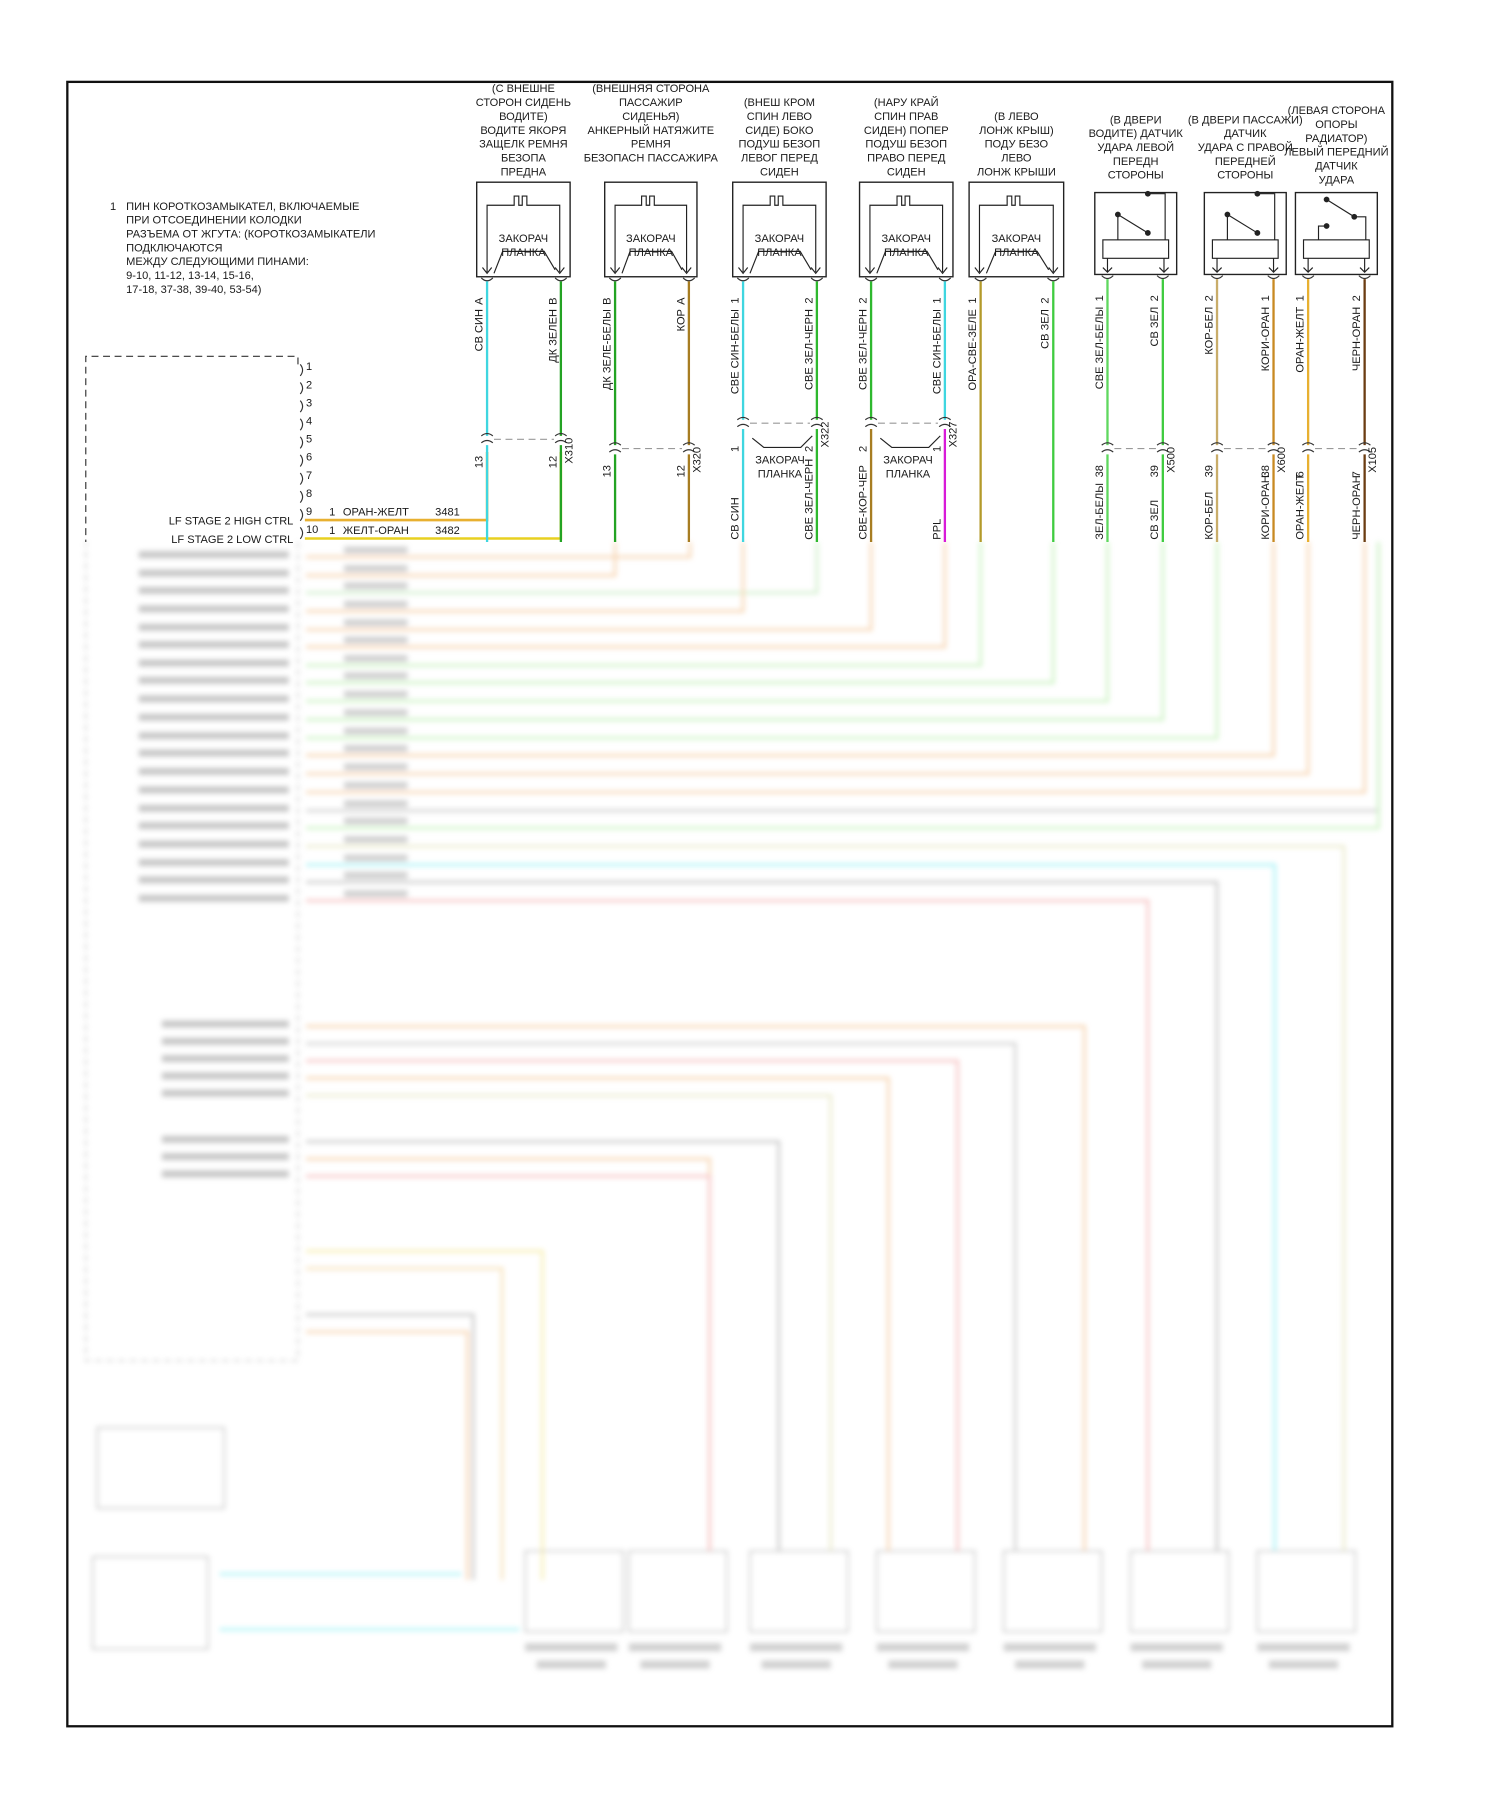 The height and width of the screenshot is (1807, 1500). I want to click on connector-name: X322, so click(825, 435).